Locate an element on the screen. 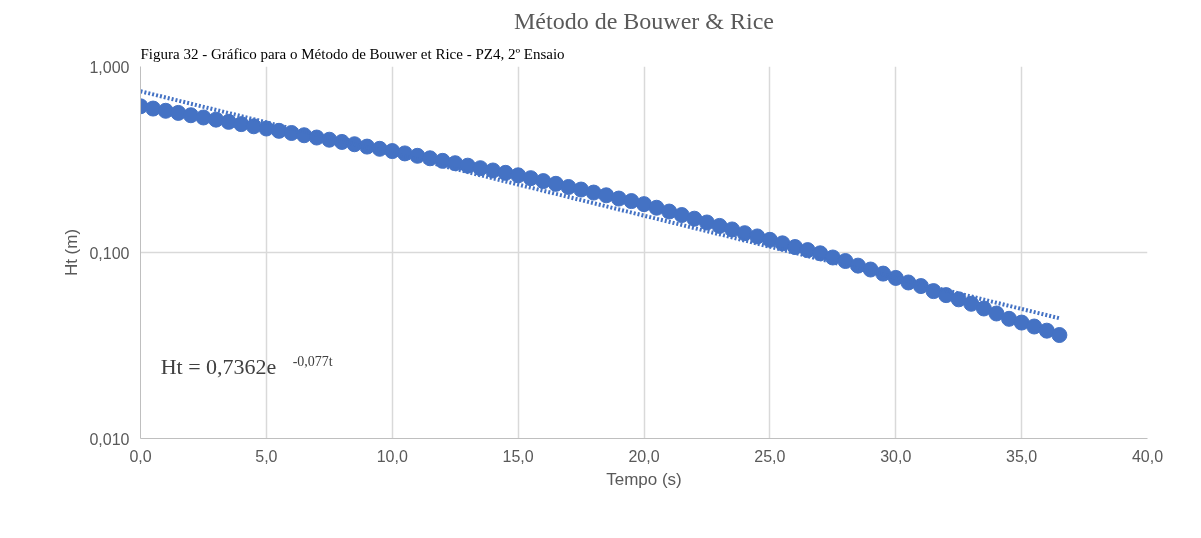 This screenshot has width=1201, height=538. y-tick-label: 0,100 is located at coordinates (109, 253).